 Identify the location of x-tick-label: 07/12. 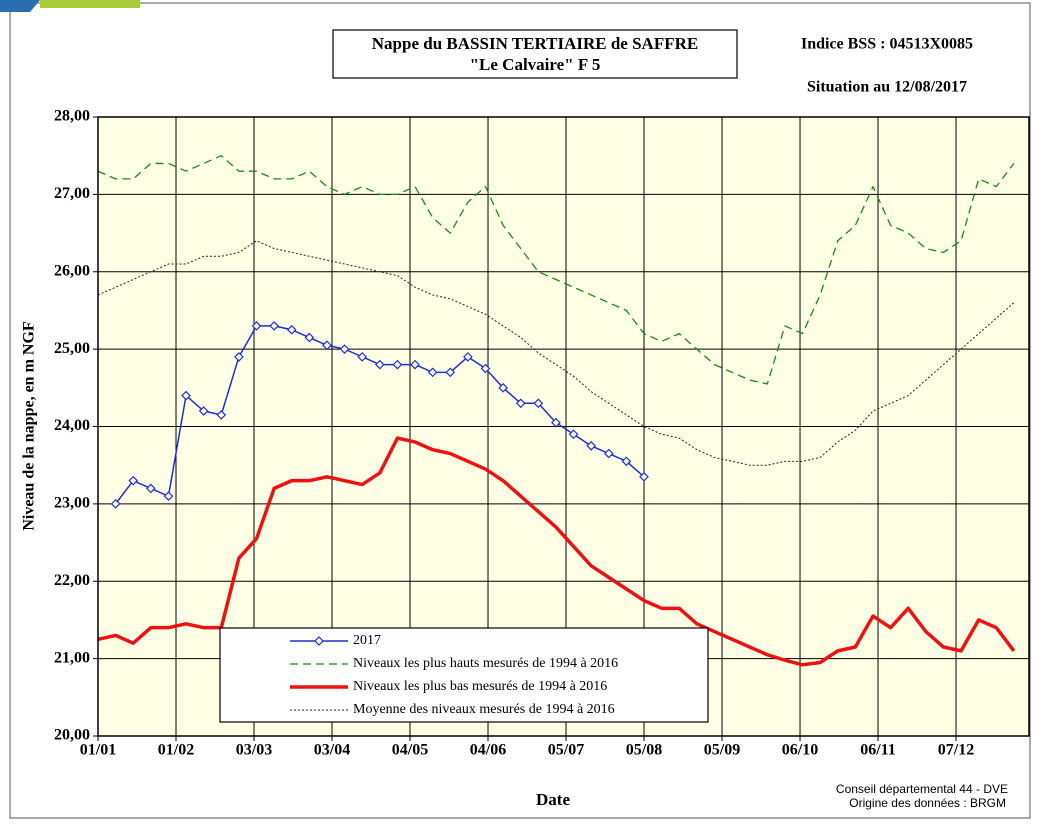
(956, 750).